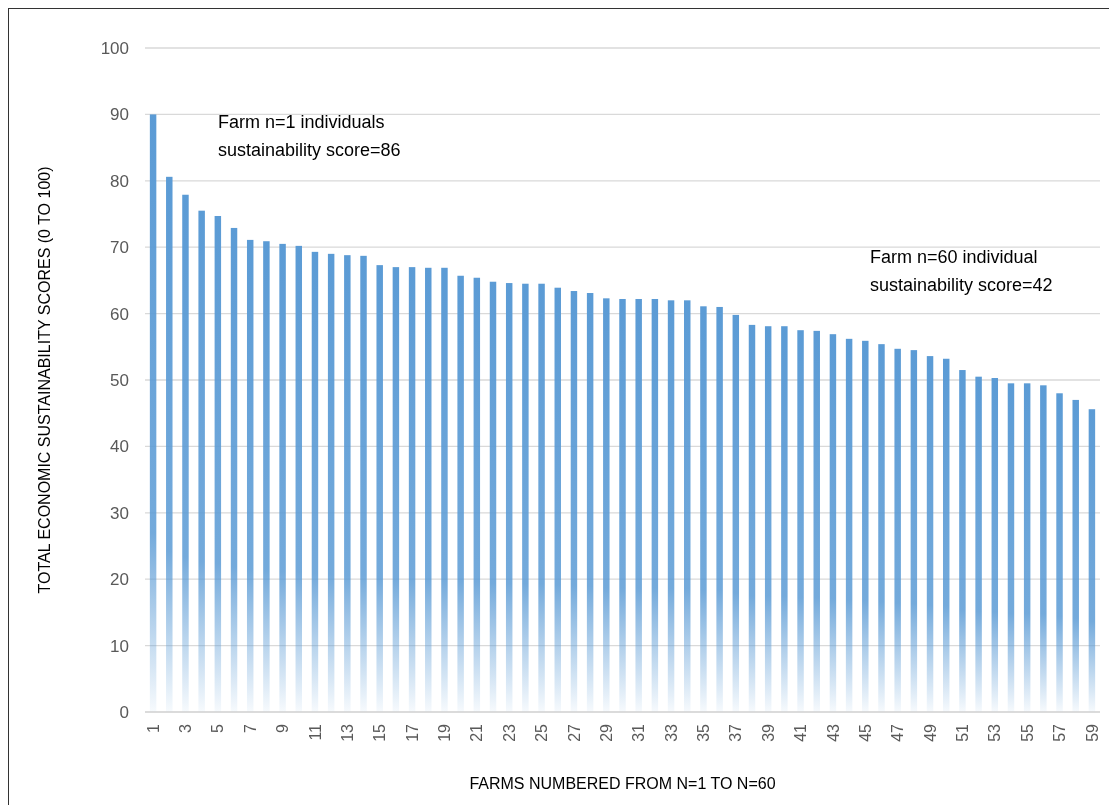 Image resolution: width=1109 pixels, height=805 pixels. Describe the element at coordinates (671, 732) in the screenshot. I see `x-tick-label: 33` at that location.